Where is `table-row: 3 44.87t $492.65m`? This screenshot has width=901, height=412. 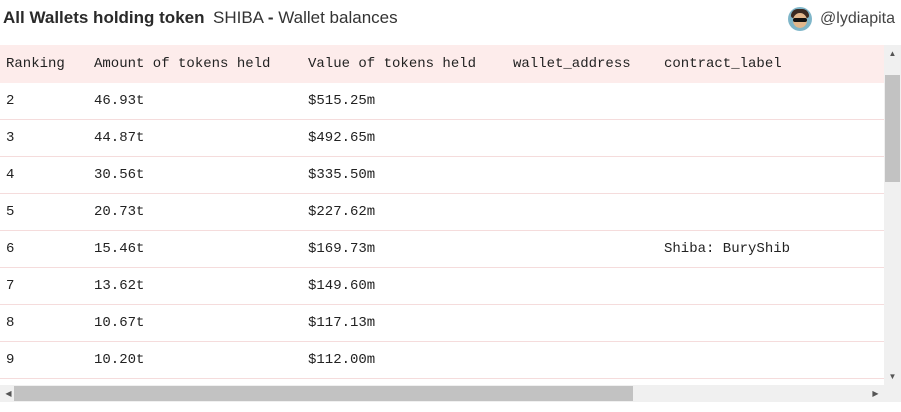
table-row: 3 44.87t $492.65m is located at coordinates (442, 138).